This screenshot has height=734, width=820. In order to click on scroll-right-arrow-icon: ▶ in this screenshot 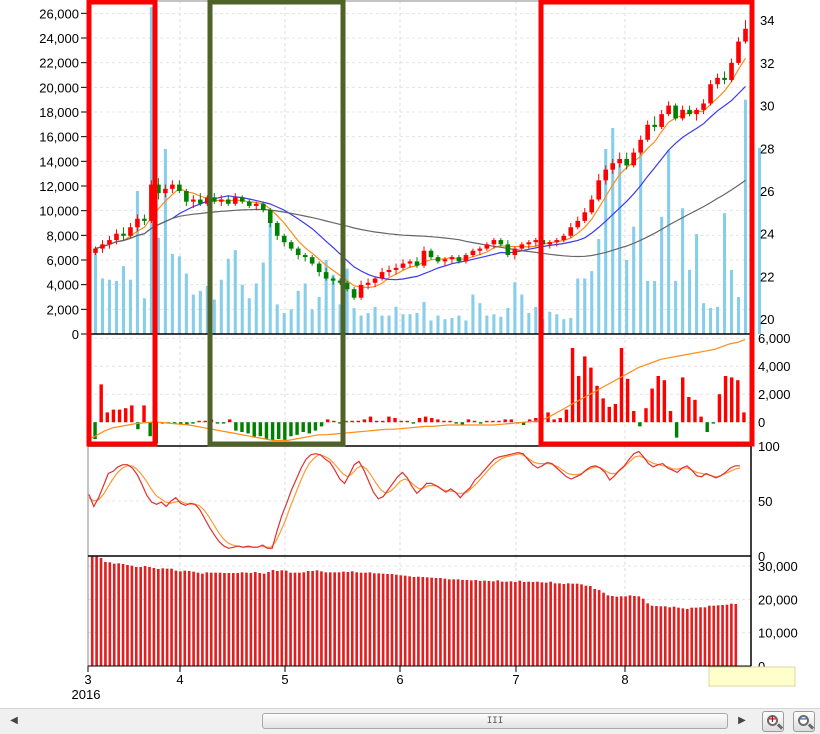, I will do `click(742, 720)`.